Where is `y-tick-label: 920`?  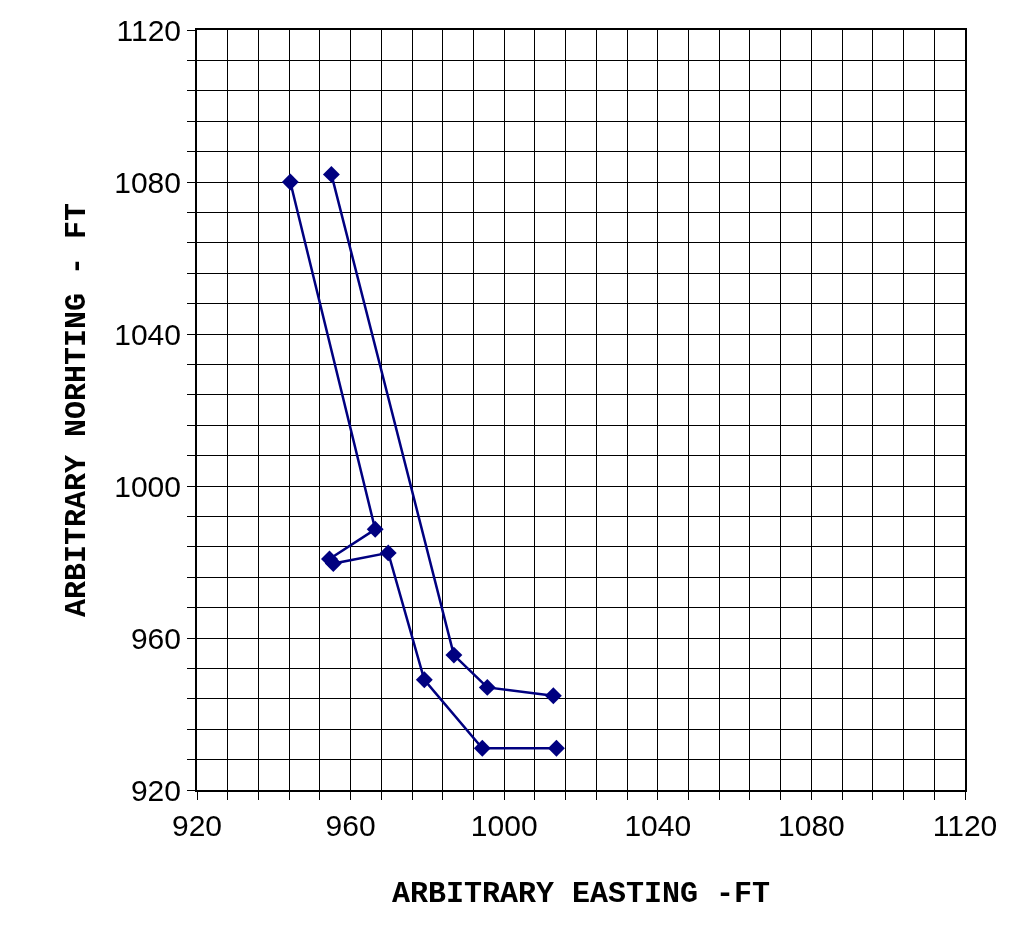
y-tick-label: 920 is located at coordinates (155, 790).